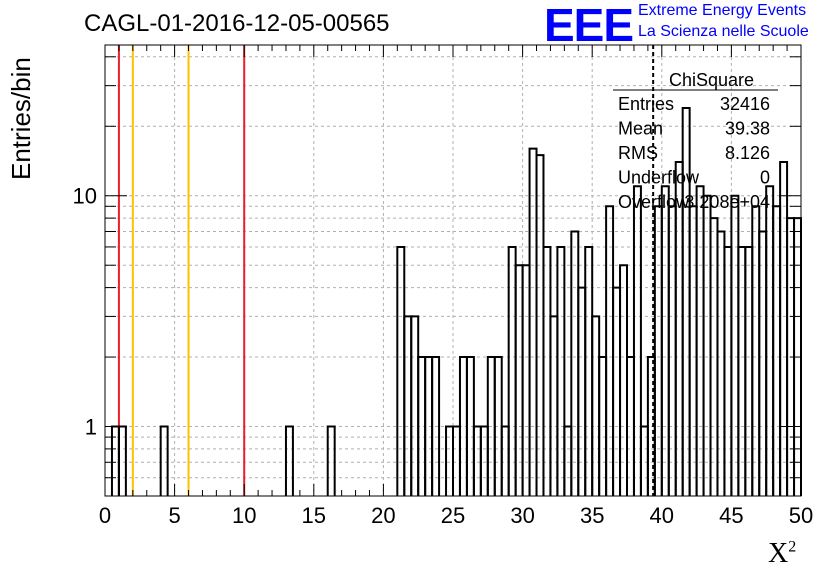  I want to click on x-tick-label: 40, so click(662, 515).